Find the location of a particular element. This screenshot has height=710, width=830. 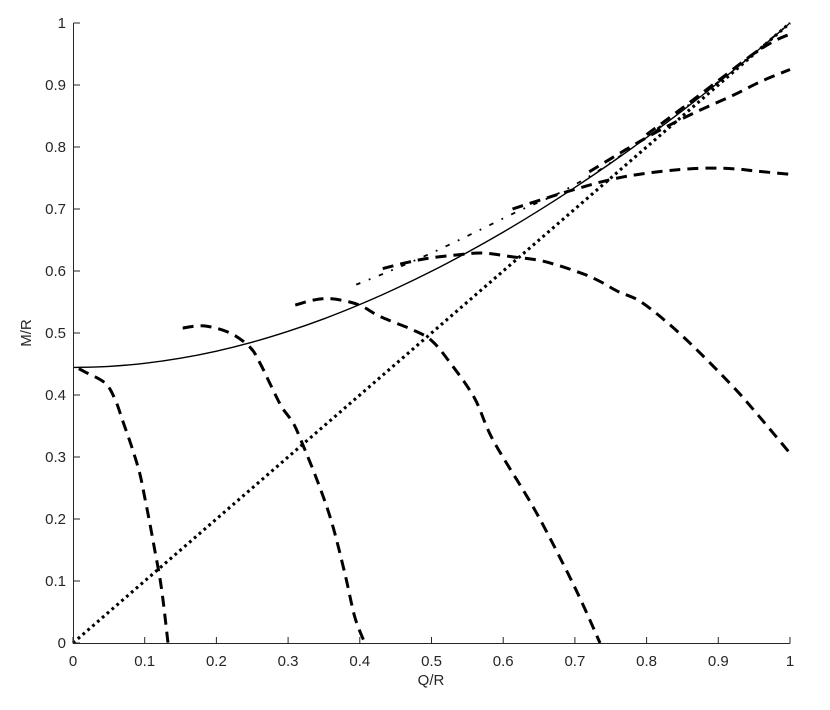

y-ticks: 0 0.1 0.2 0.3 0.4 0.5 0.6 0.7 0.8 0.9 1 is located at coordinates (62, 333).